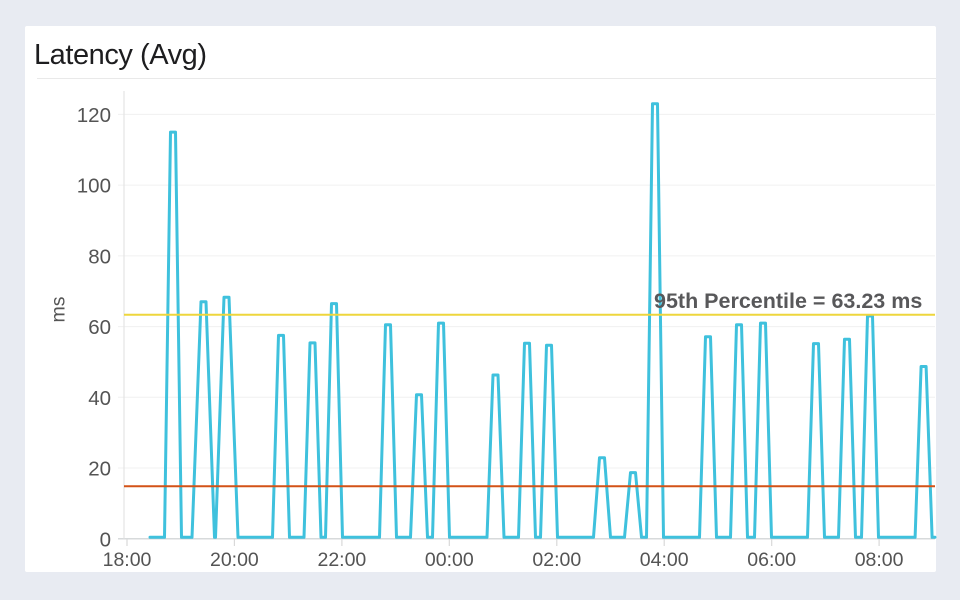  Describe the element at coordinates (99, 327) in the screenshot. I see `svg-text: 60` at that location.